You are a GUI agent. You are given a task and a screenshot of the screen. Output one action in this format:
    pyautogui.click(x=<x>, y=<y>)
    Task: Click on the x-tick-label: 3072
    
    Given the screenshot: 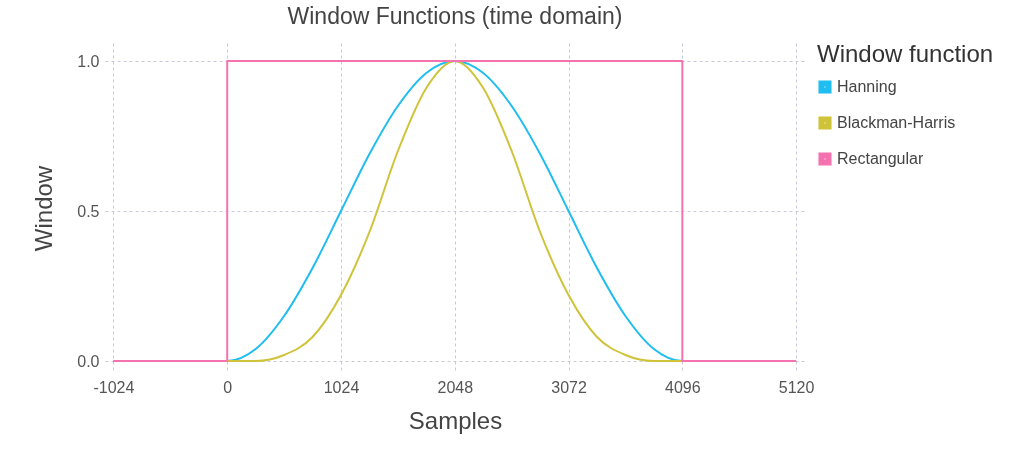 What is the action you would take?
    pyautogui.click(x=569, y=387)
    